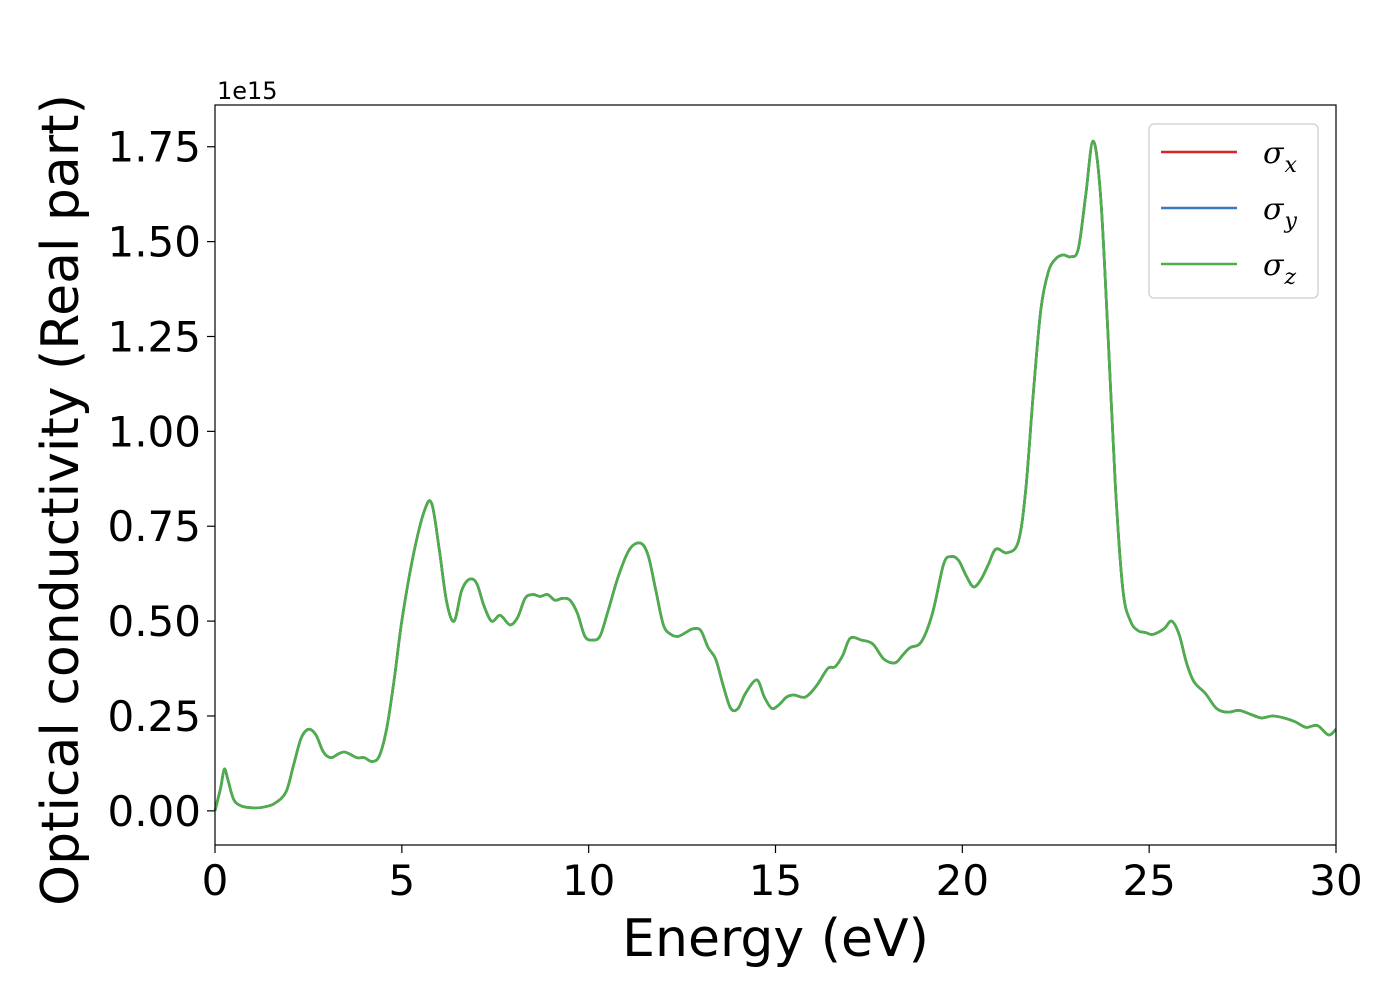 This screenshot has height=1000, width=1400. Describe the element at coordinates (61, 500) in the screenshot. I see `y-axis-title: Optical conductivity (Real part)` at that location.